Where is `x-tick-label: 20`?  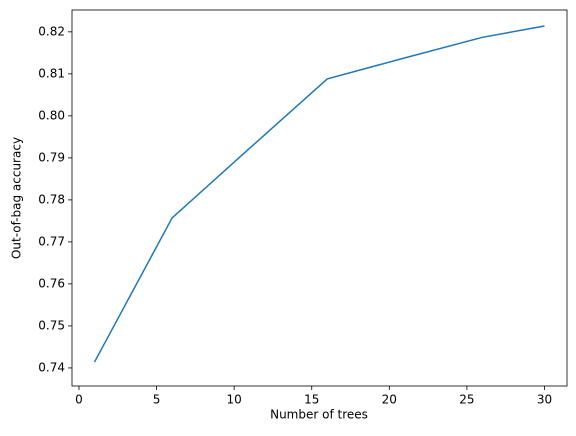 x-tick-label: 20 is located at coordinates (389, 400).